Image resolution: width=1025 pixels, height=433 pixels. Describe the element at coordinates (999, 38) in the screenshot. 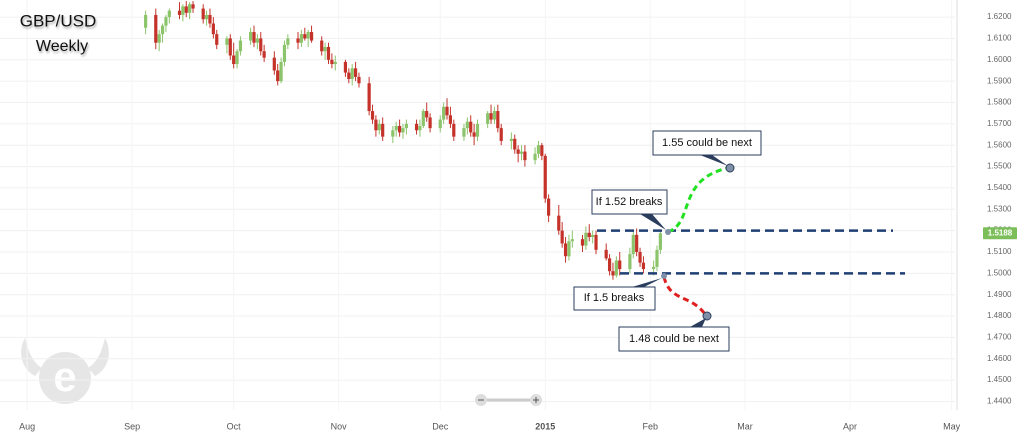

I see `y-tick-label: 1.6100` at that location.